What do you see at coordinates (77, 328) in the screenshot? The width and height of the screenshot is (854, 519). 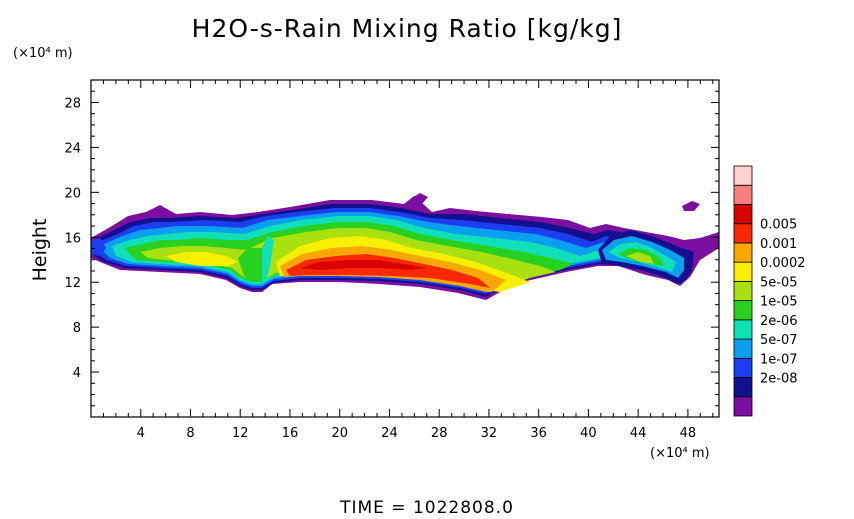 I see `y-tick-label: 8` at bounding box center [77, 328].